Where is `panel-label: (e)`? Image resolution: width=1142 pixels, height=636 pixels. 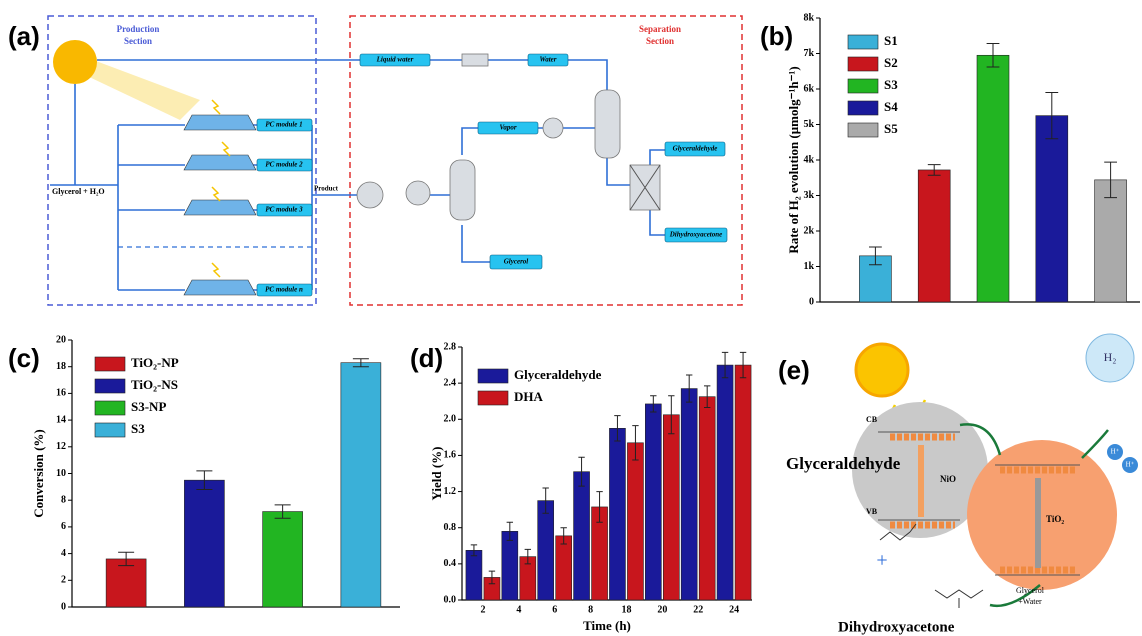 panel-label: (e) is located at coordinates (794, 370).